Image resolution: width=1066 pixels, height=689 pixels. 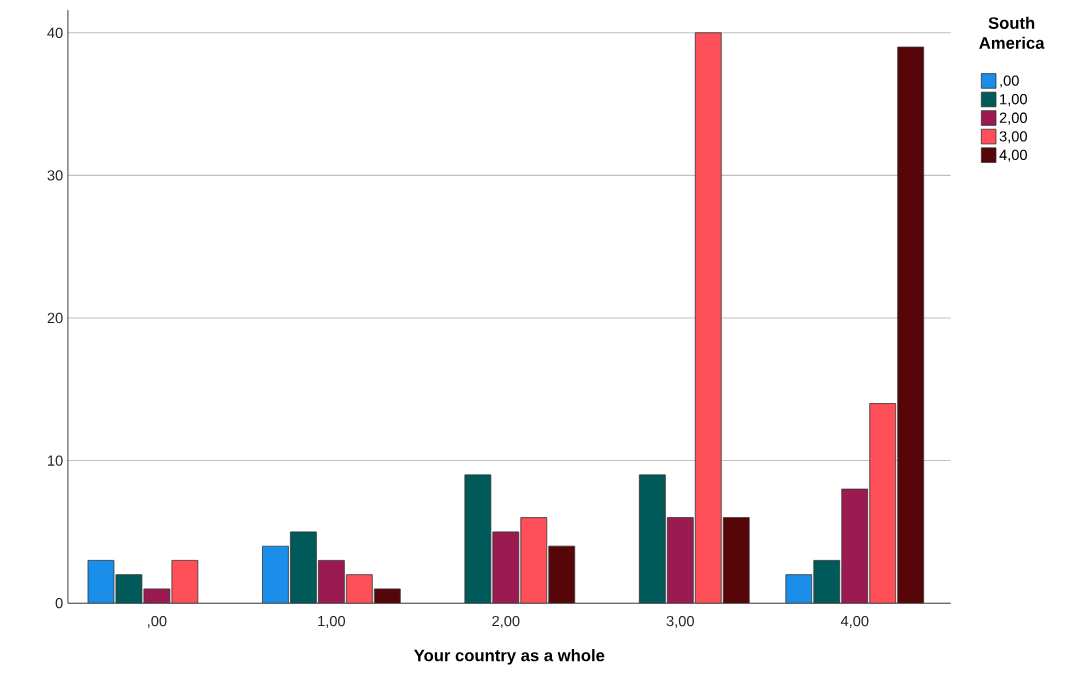 I want to click on y-tick-label: 40, so click(x=55, y=32).